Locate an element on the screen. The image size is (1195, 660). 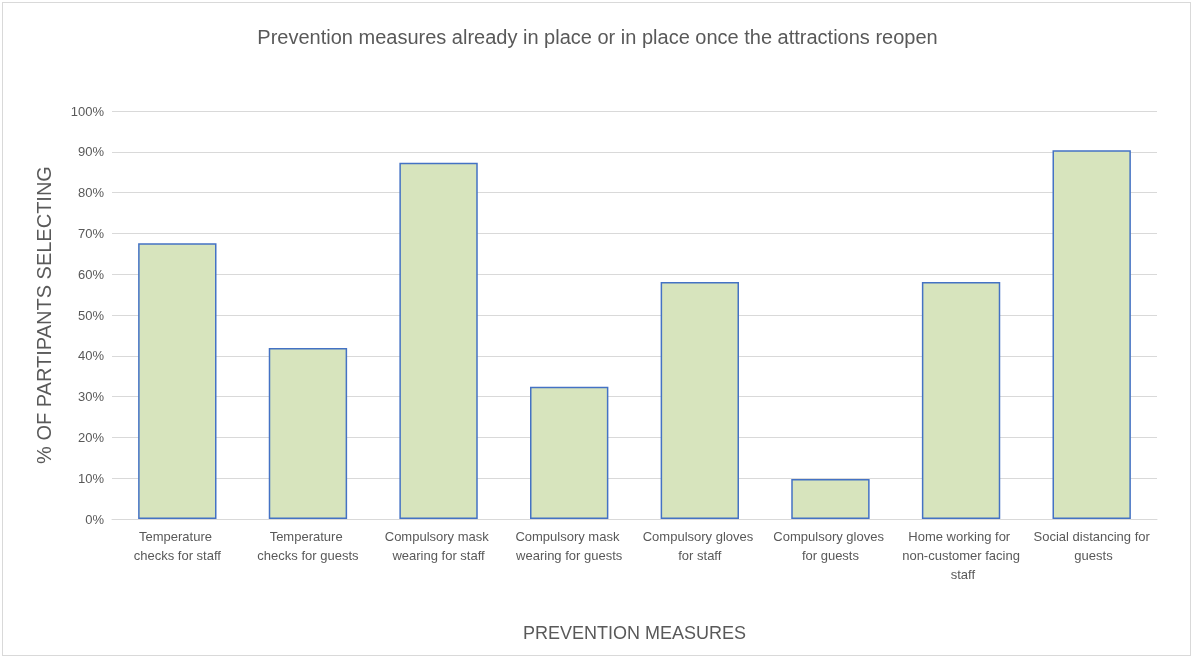
y-tick-label: 0% is located at coordinates (95, 519).